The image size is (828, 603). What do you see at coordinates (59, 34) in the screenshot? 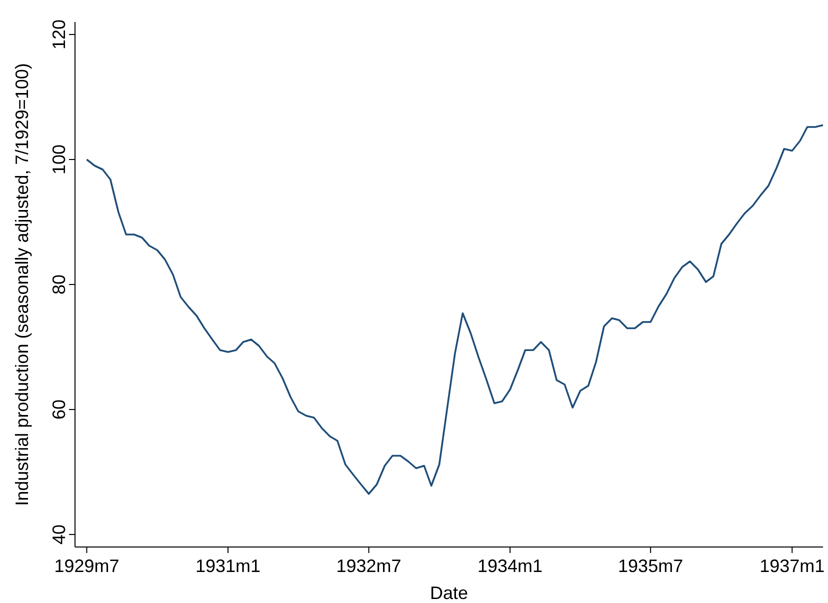
I see `y-tick-label: 120` at bounding box center [59, 34].